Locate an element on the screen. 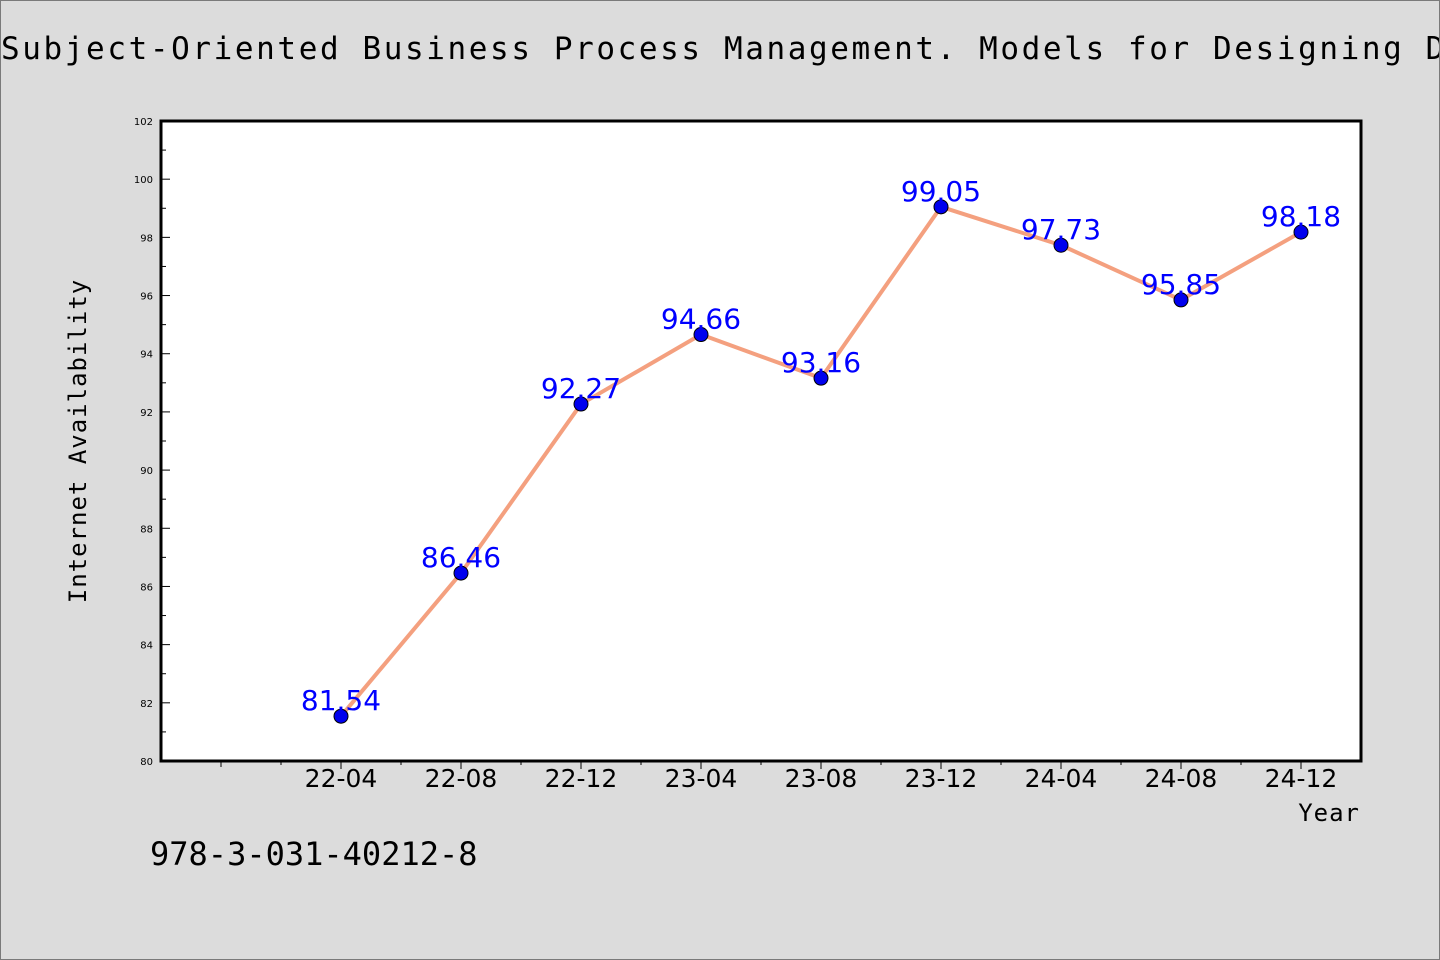 The width and height of the screenshot is (1440, 960). data-label: 86.46 is located at coordinates (461, 557).